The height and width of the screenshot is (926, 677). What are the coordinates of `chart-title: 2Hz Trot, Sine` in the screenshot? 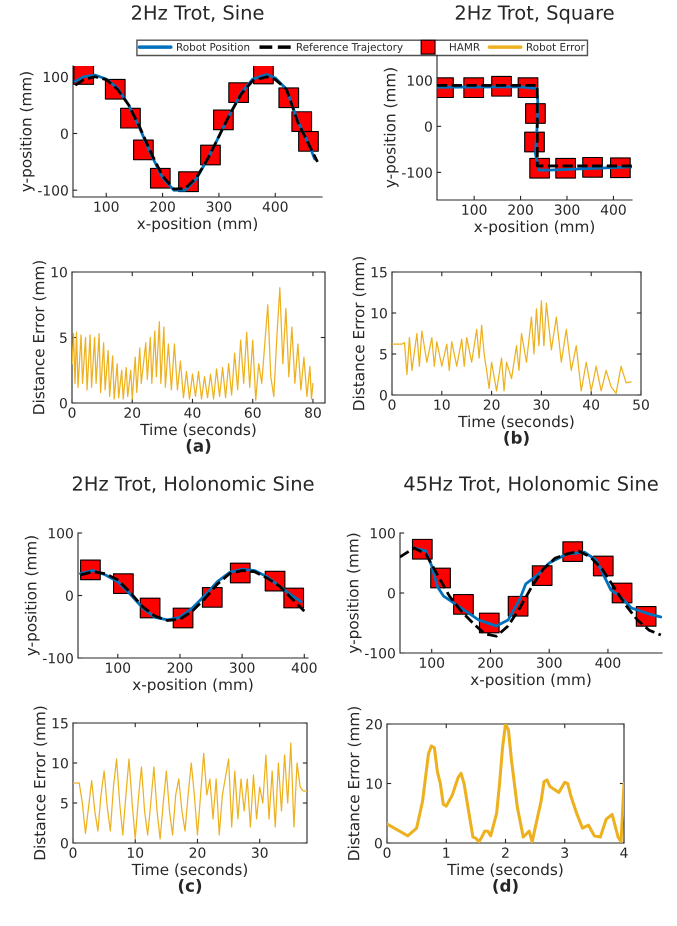 It's located at (198, 13).